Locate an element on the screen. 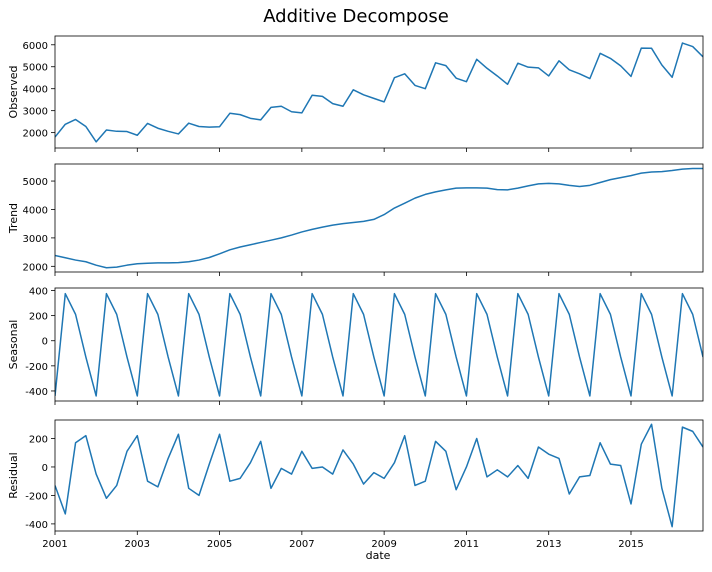  x-tick-label: 2003 is located at coordinates (137, 544).